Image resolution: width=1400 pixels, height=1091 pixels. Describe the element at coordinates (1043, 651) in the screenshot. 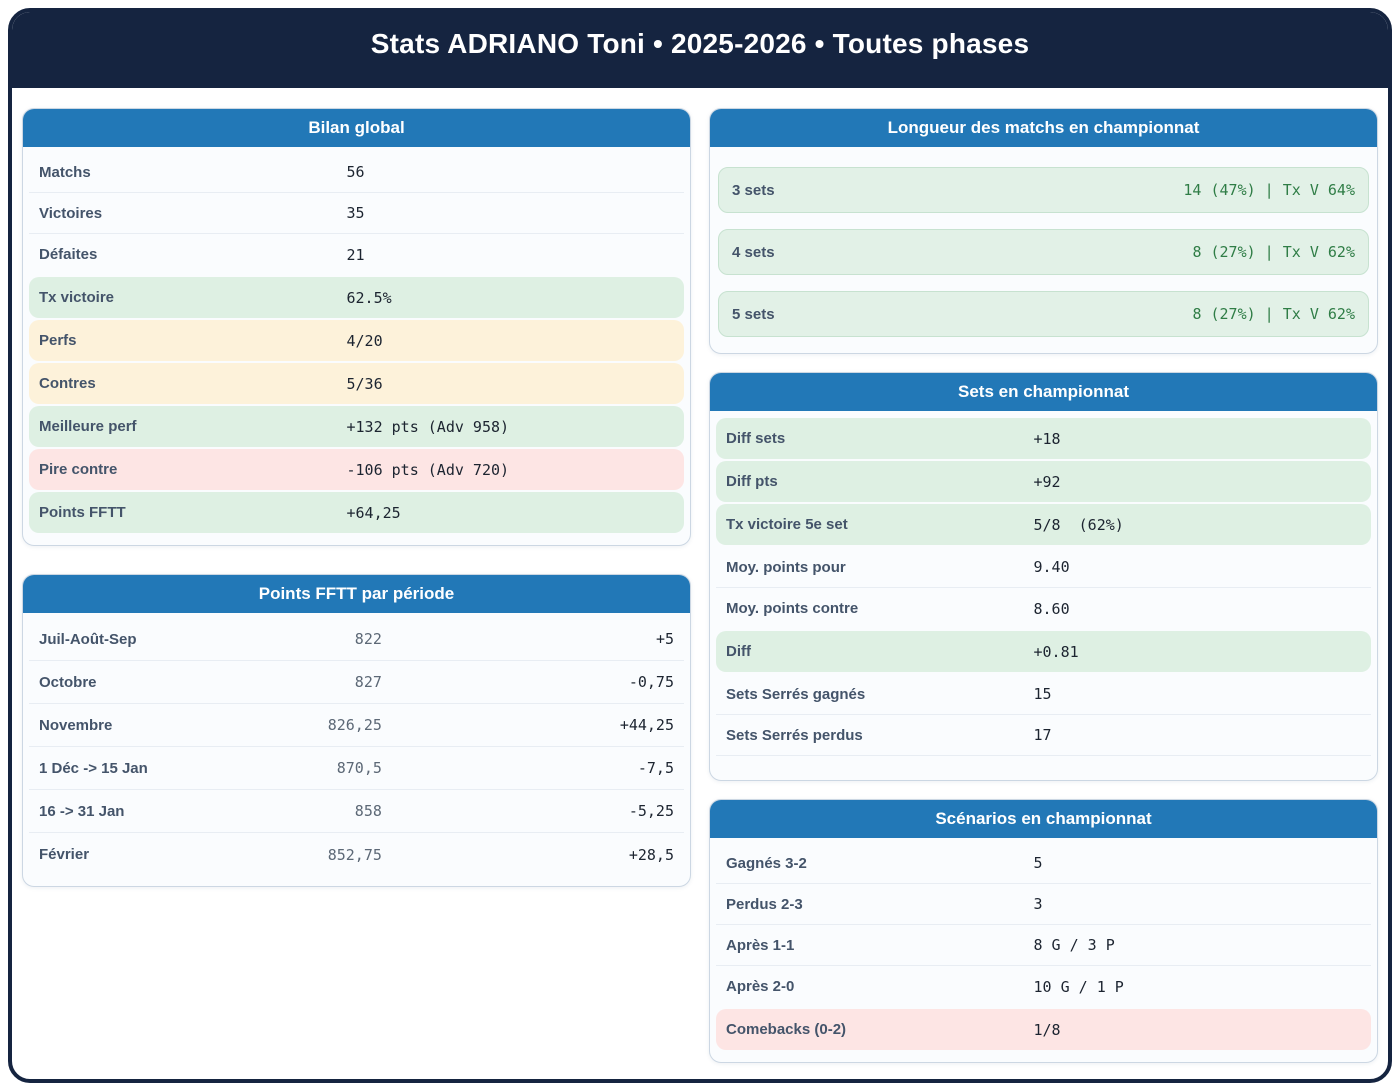

I see `stat-row-diff: Diff +0.81` at that location.